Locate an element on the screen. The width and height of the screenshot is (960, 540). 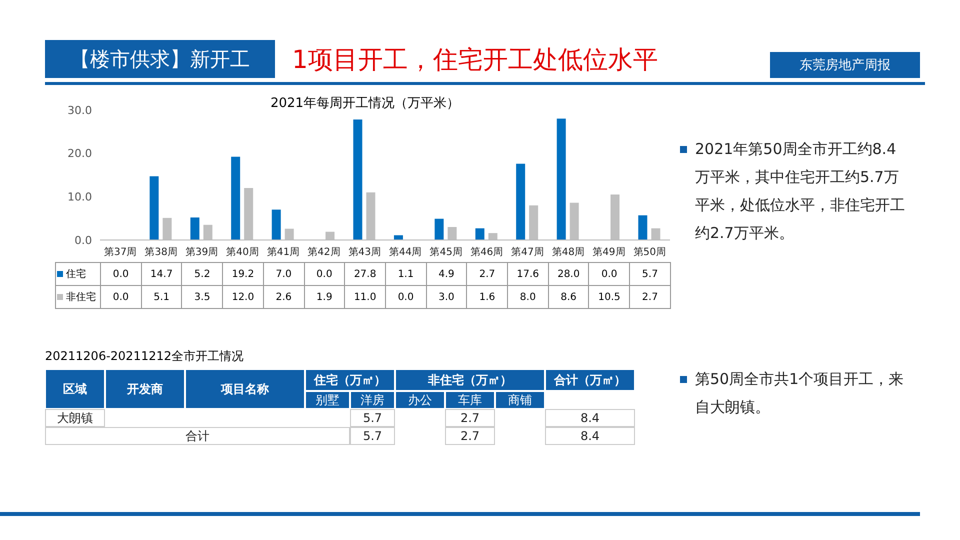
y-tick-label: 30.0 is located at coordinates (80, 110).